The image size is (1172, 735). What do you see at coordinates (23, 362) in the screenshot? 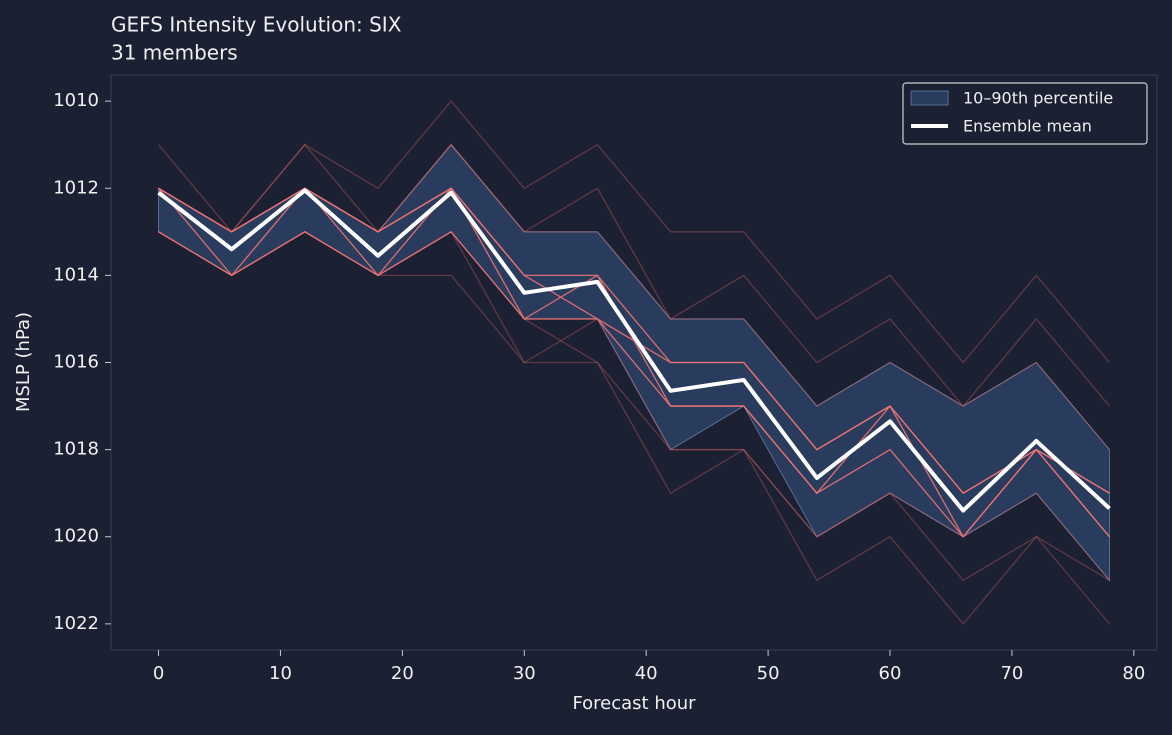
I see `y-axis-label: MSLP (hPa)` at bounding box center [23, 362].